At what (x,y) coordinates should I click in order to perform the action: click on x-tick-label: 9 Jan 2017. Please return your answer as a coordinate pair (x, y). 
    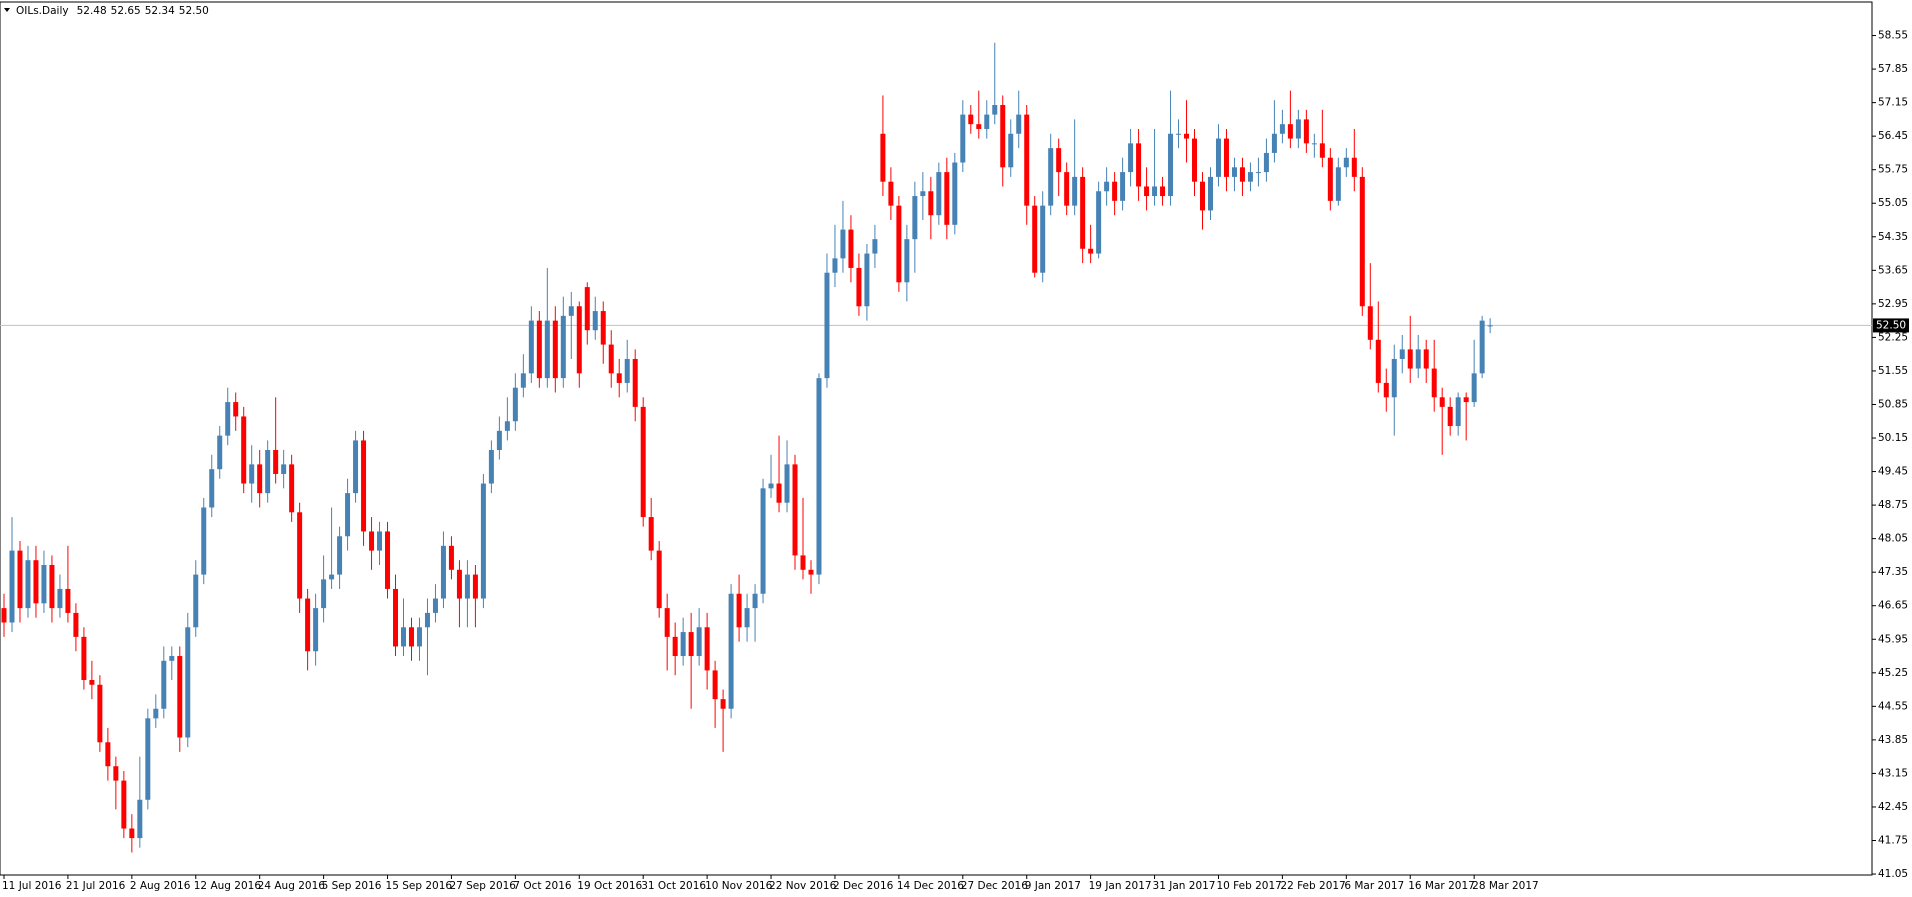
    Looking at the image, I should click on (1053, 886).